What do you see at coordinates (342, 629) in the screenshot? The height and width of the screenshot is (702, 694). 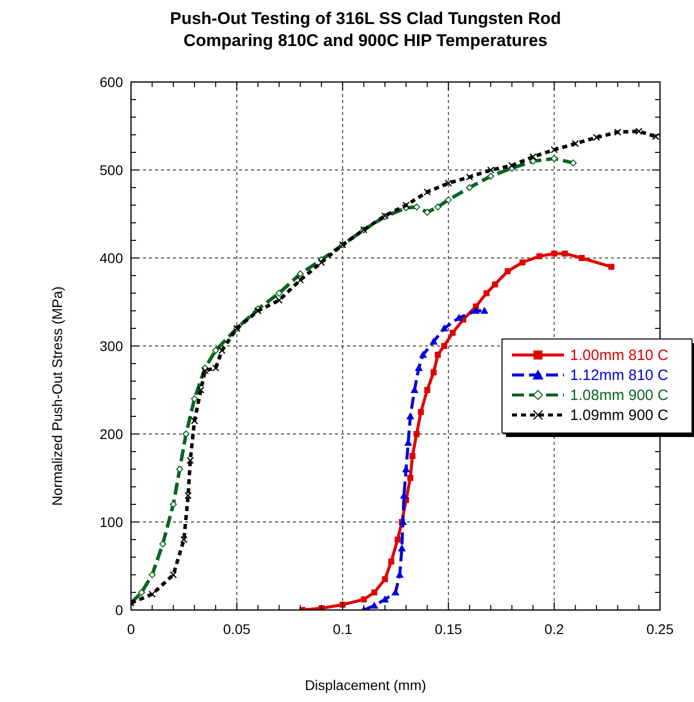 I see `x-tick-label: 0.1` at bounding box center [342, 629].